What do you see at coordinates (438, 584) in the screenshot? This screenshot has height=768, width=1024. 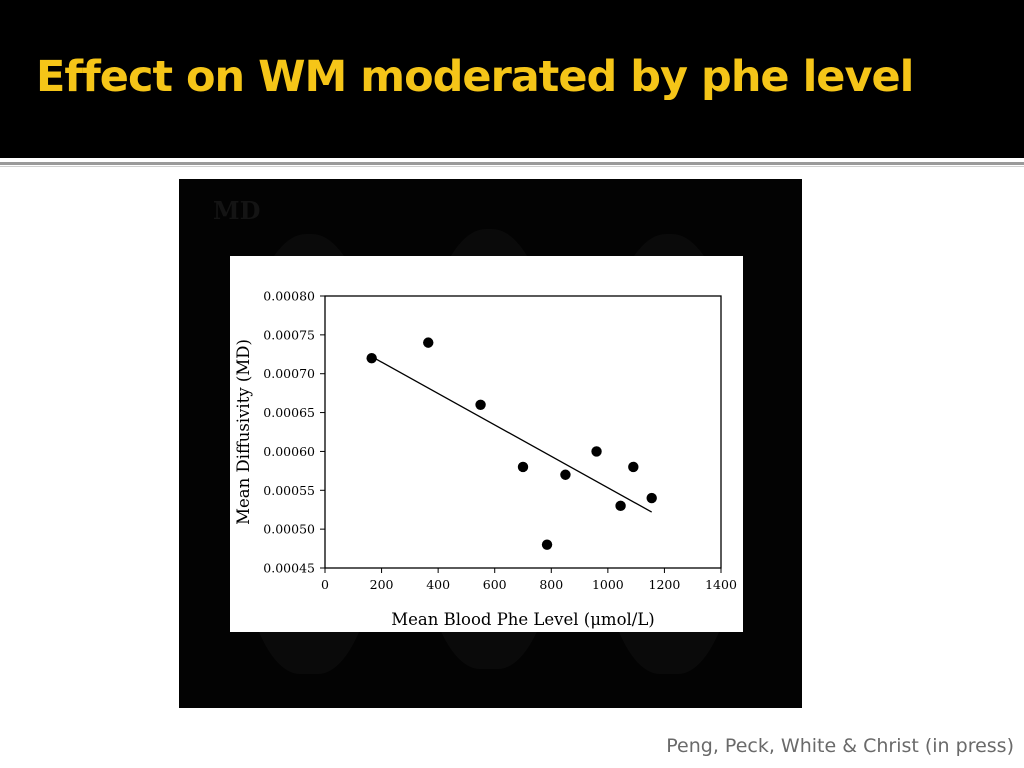 I see `x-tick-label: 400` at bounding box center [438, 584].